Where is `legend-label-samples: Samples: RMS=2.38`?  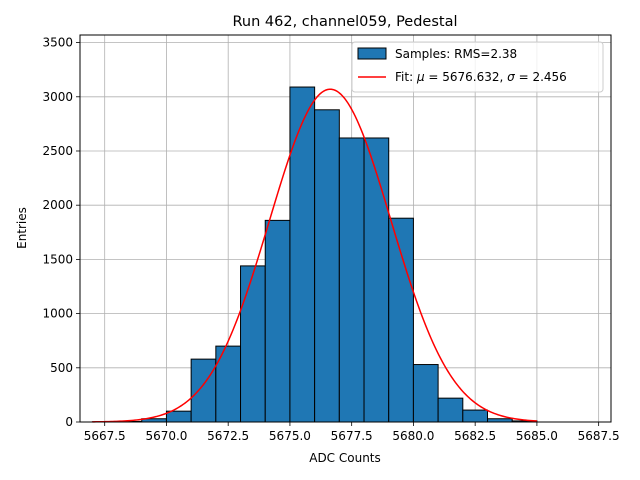 legend-label-samples: Samples: RMS=2.38 is located at coordinates (456, 54).